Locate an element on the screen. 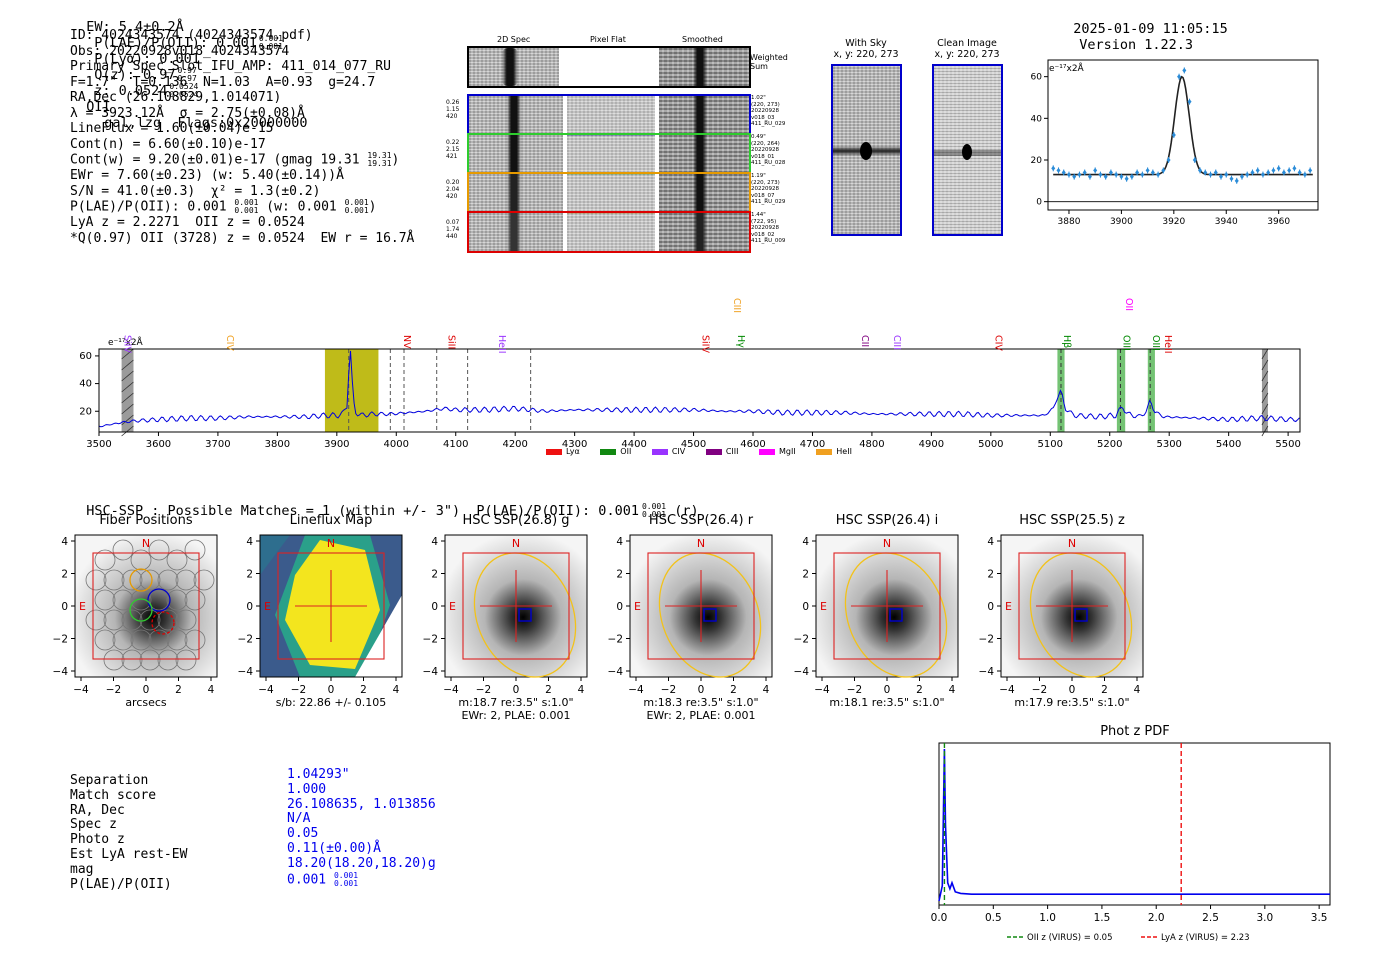  fiber-1-info: 1.02" (220, 273) 20220928 v018_03 411_RU_029 is located at coordinates (768, 111).